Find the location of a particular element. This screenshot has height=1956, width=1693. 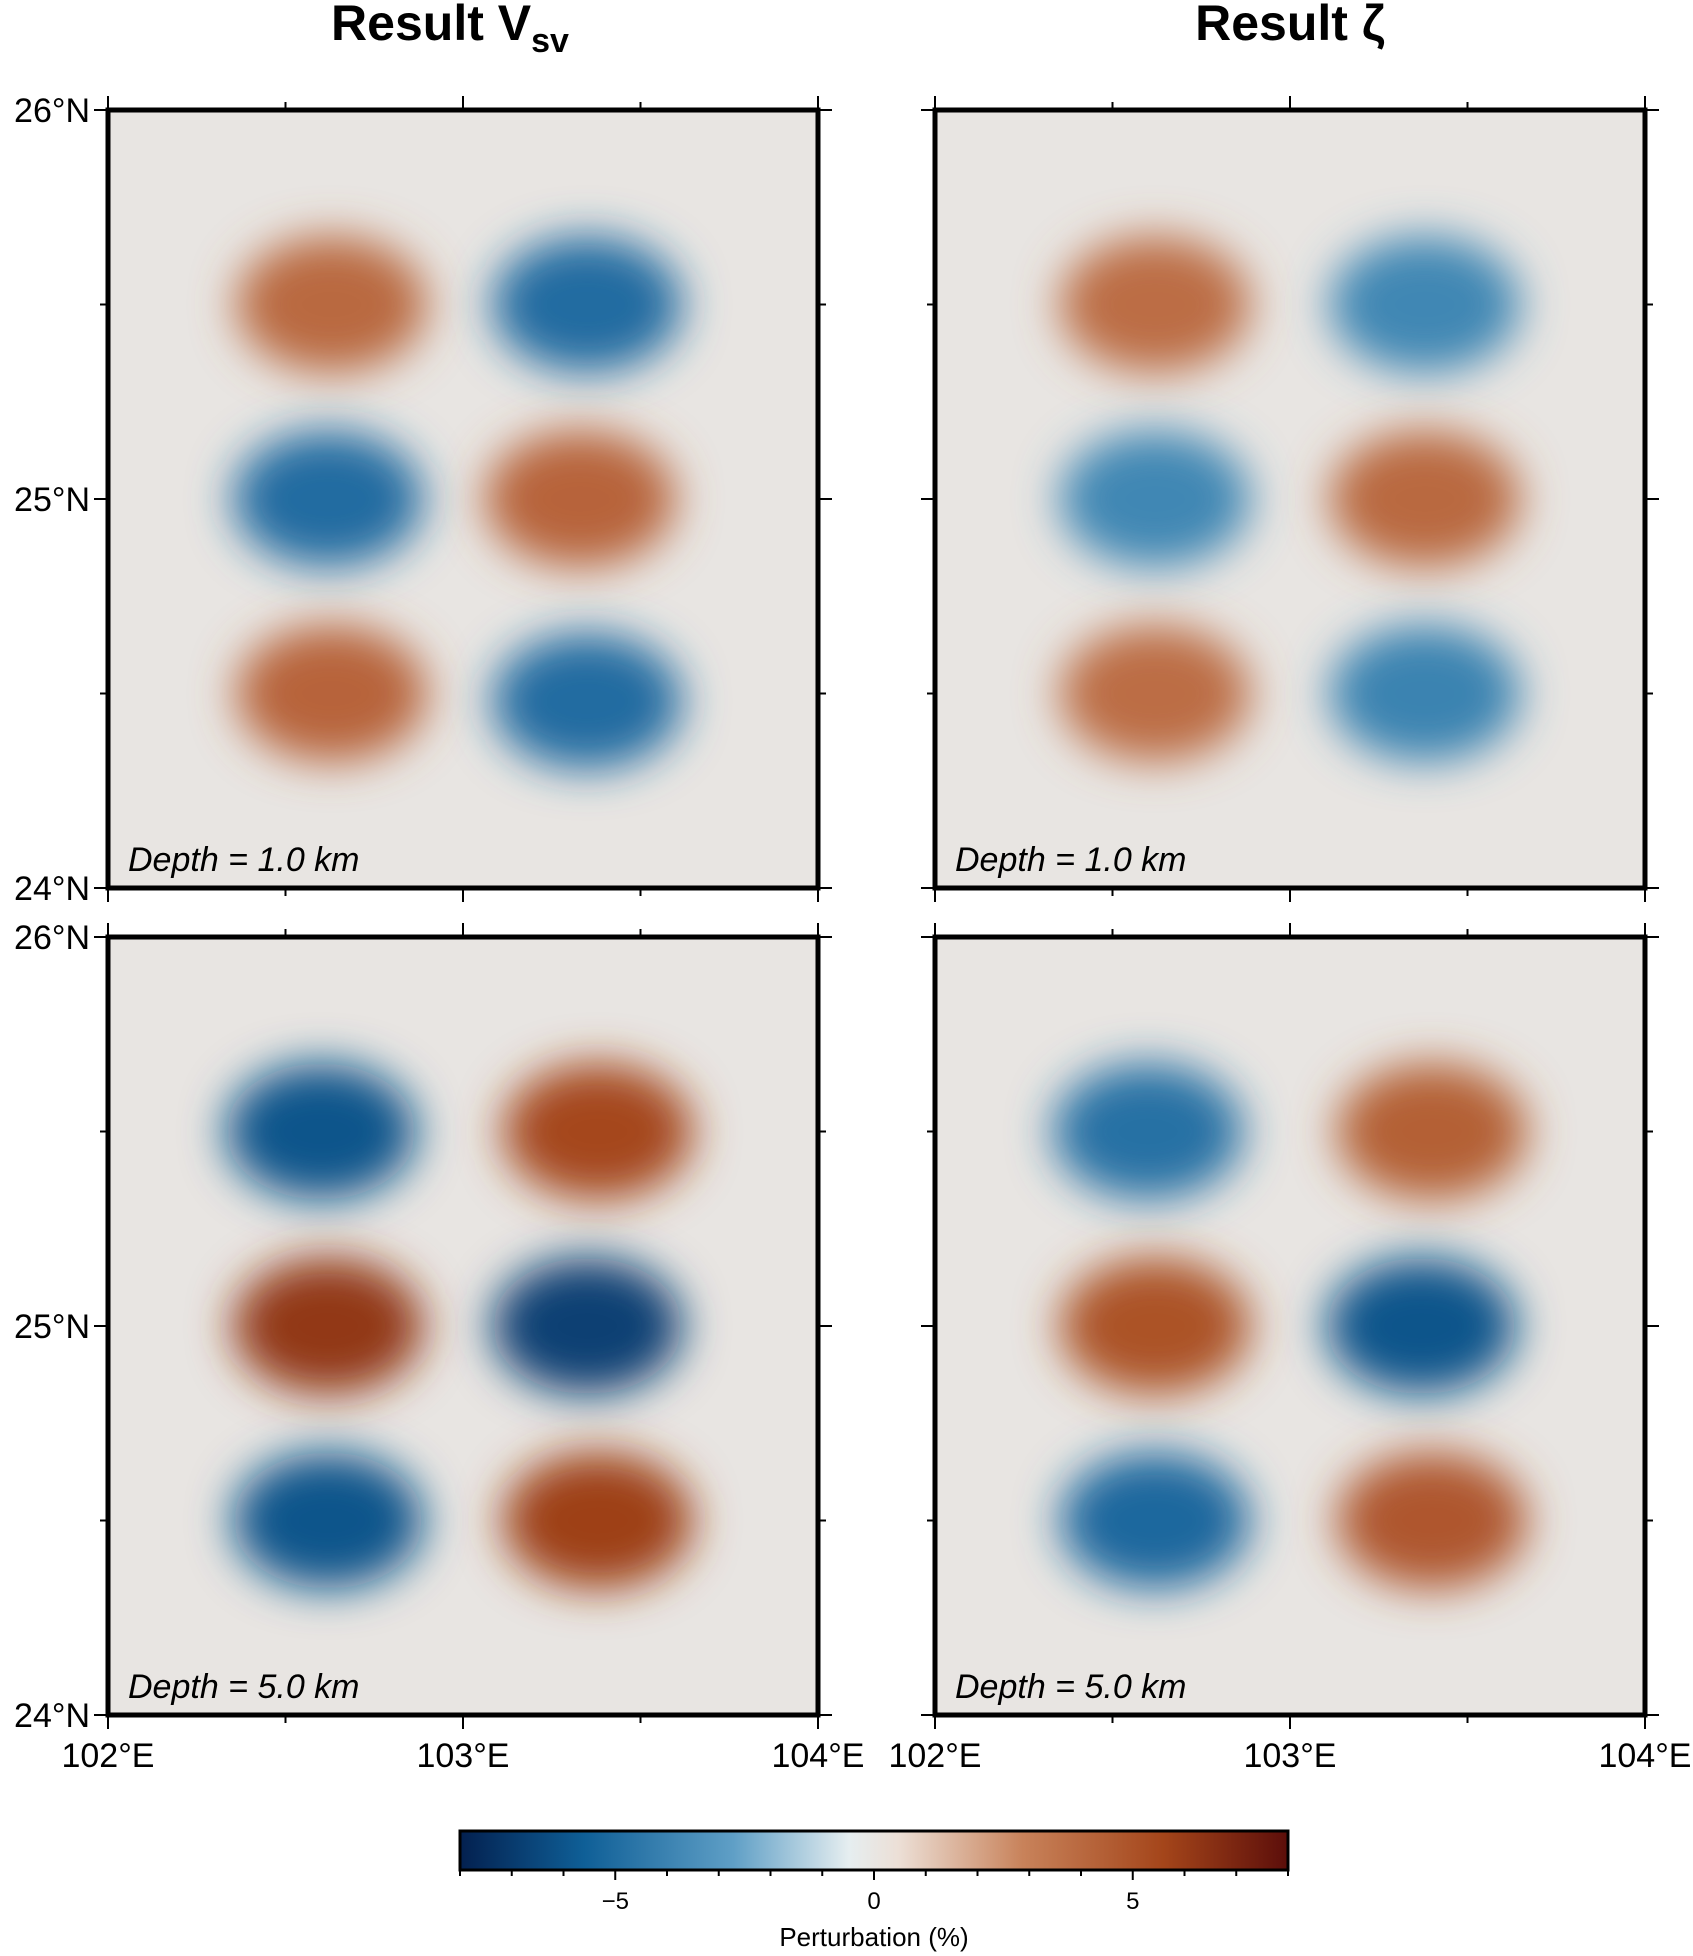

colorbar-tick-label: −5 is located at coordinates (615, 1901).